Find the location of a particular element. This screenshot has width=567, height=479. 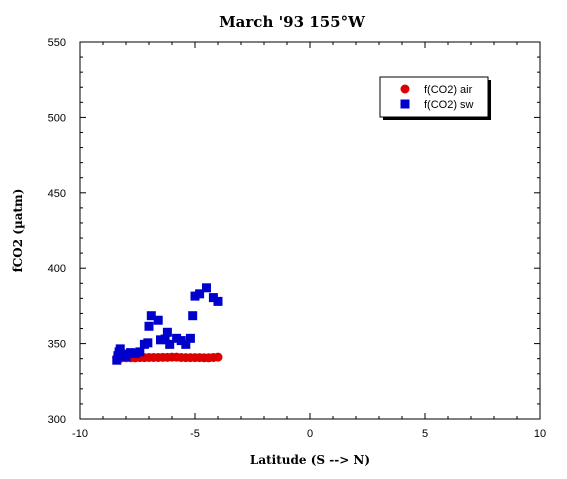

x-tick-label: -5 is located at coordinates (195, 434).